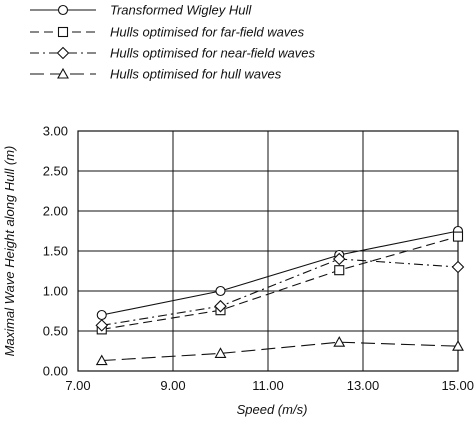  What do you see at coordinates (55, 291) in the screenshot?
I see `y-tick-label: 1.00` at bounding box center [55, 291].